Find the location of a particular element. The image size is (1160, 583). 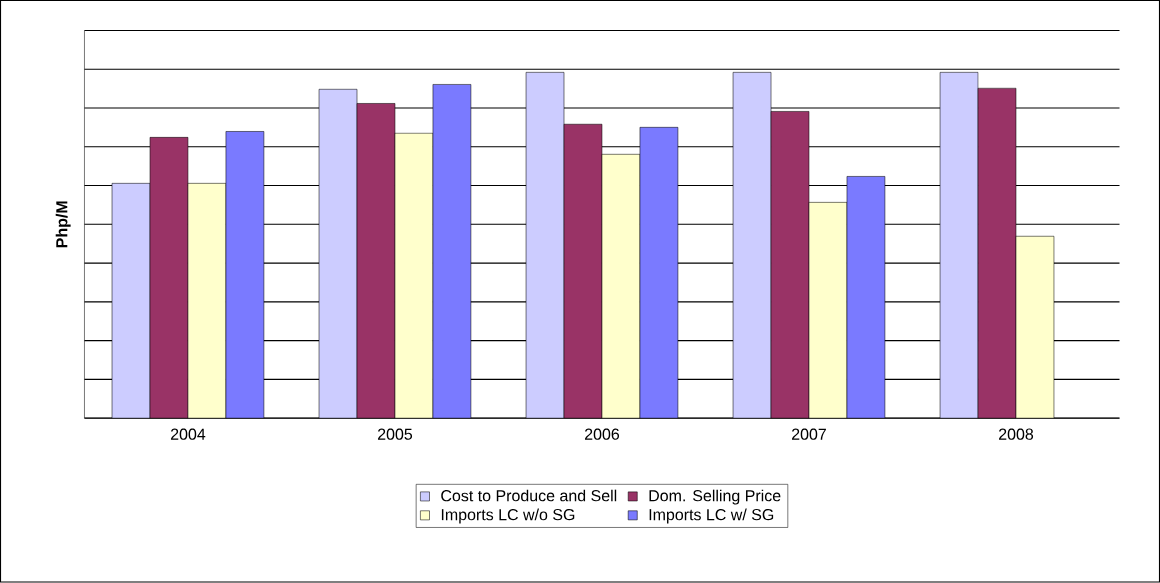

legend-label: Imports LC w/o SG is located at coordinates (508, 516).